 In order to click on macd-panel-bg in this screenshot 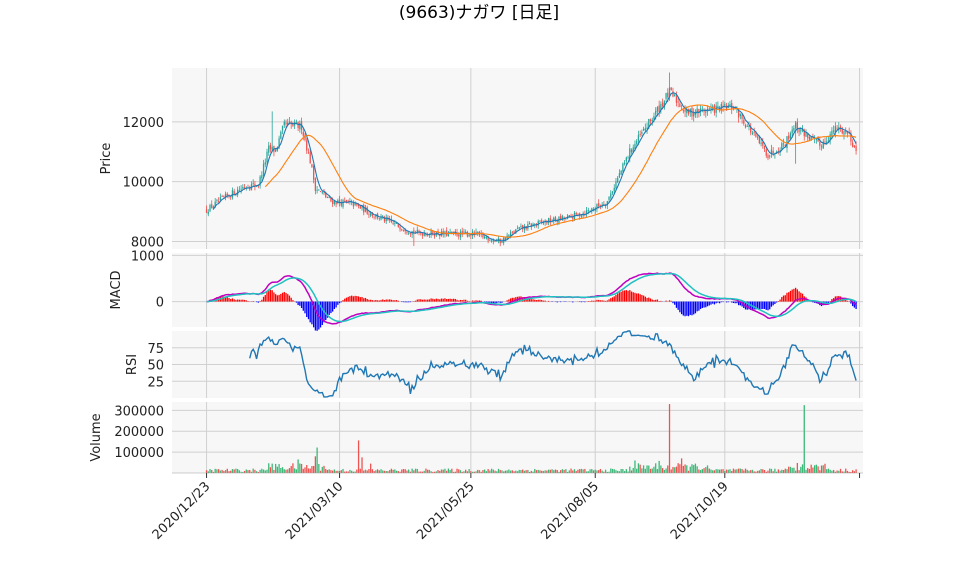, I will do `click(517, 290)`.